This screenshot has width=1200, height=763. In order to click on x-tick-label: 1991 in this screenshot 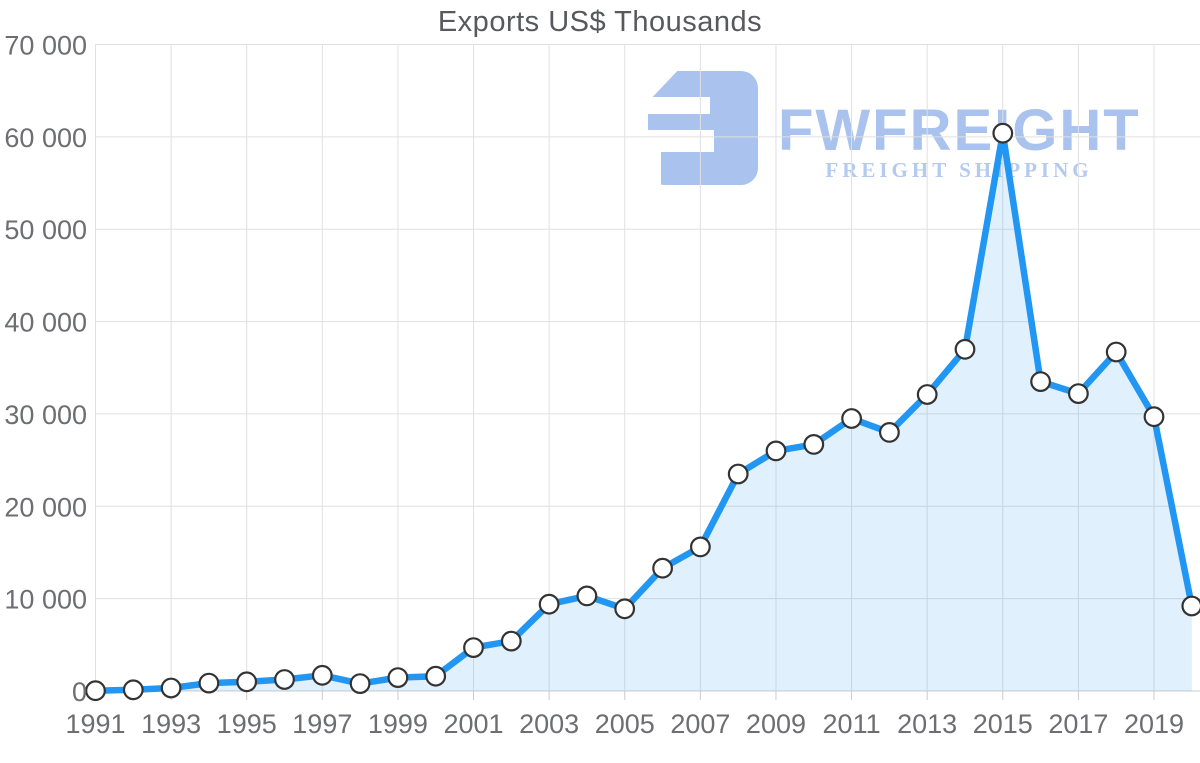, I will do `click(95, 724)`.